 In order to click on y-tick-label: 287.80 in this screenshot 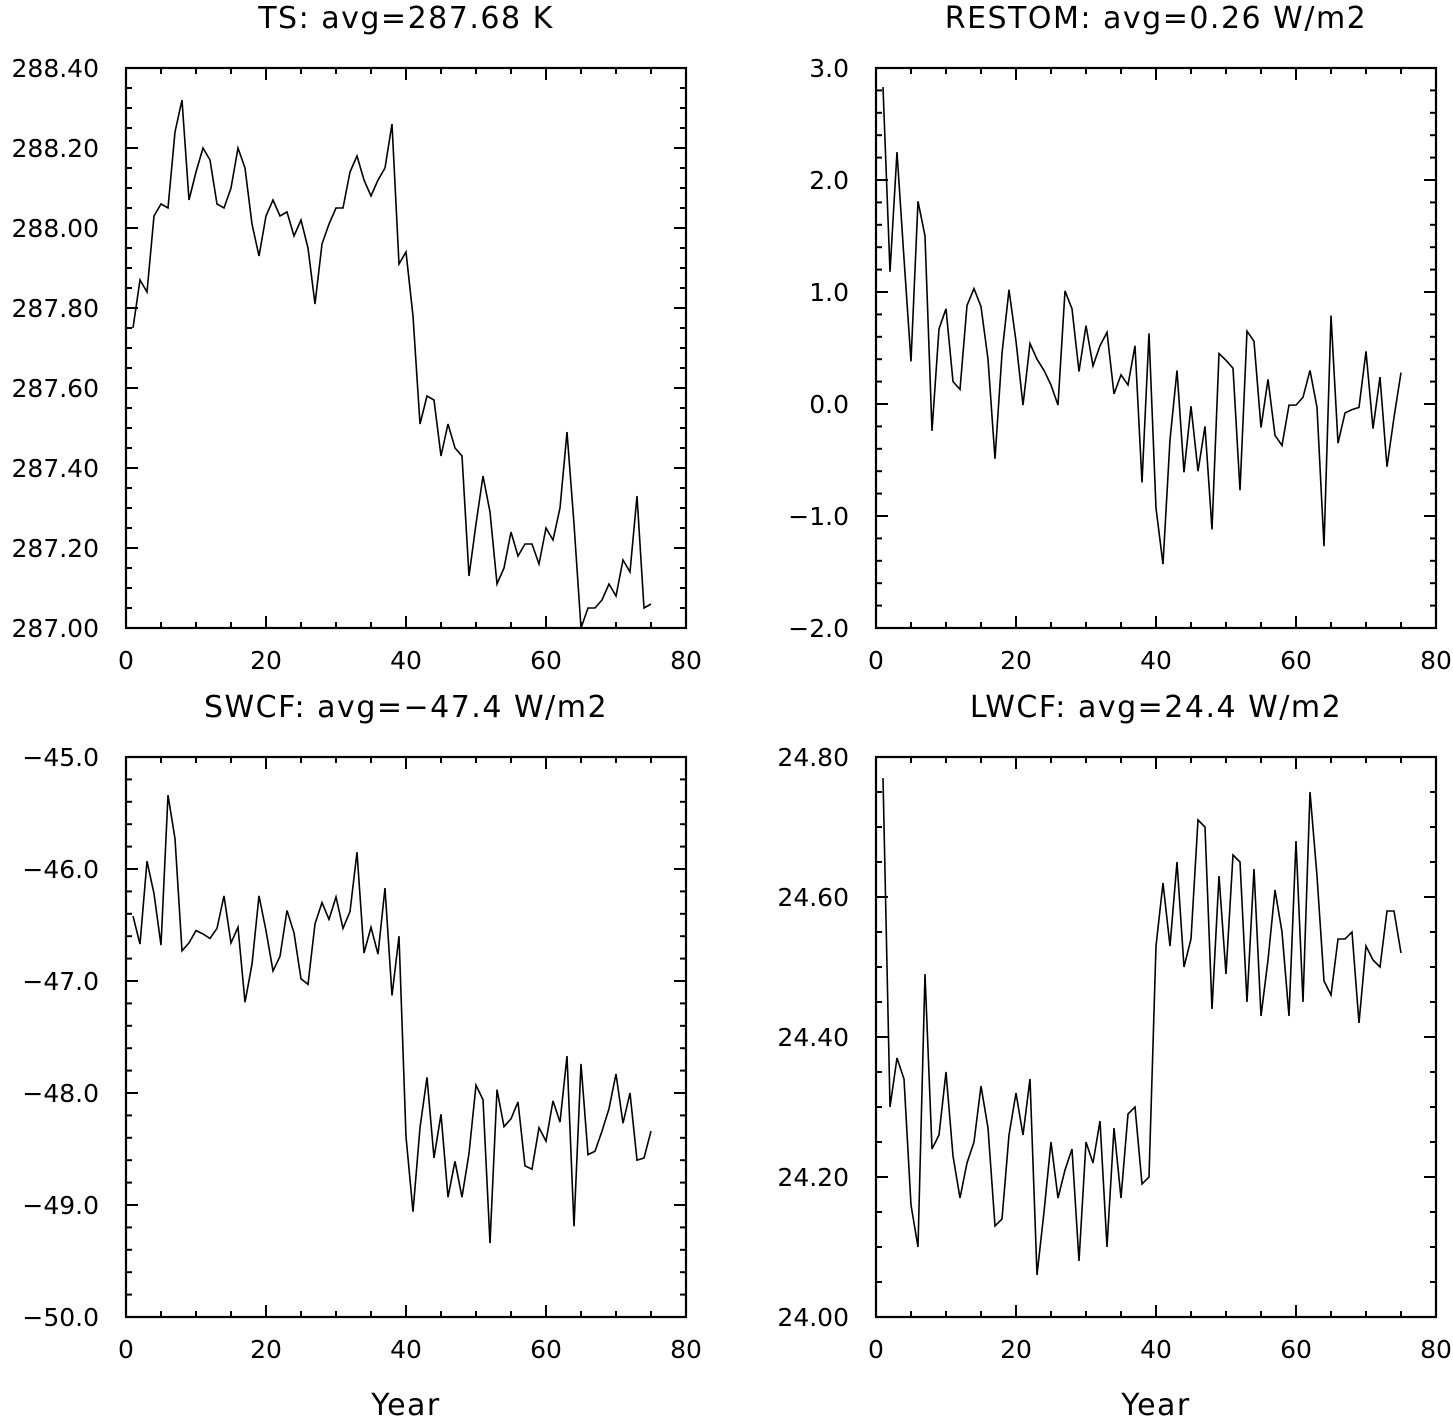, I will do `click(55, 308)`.